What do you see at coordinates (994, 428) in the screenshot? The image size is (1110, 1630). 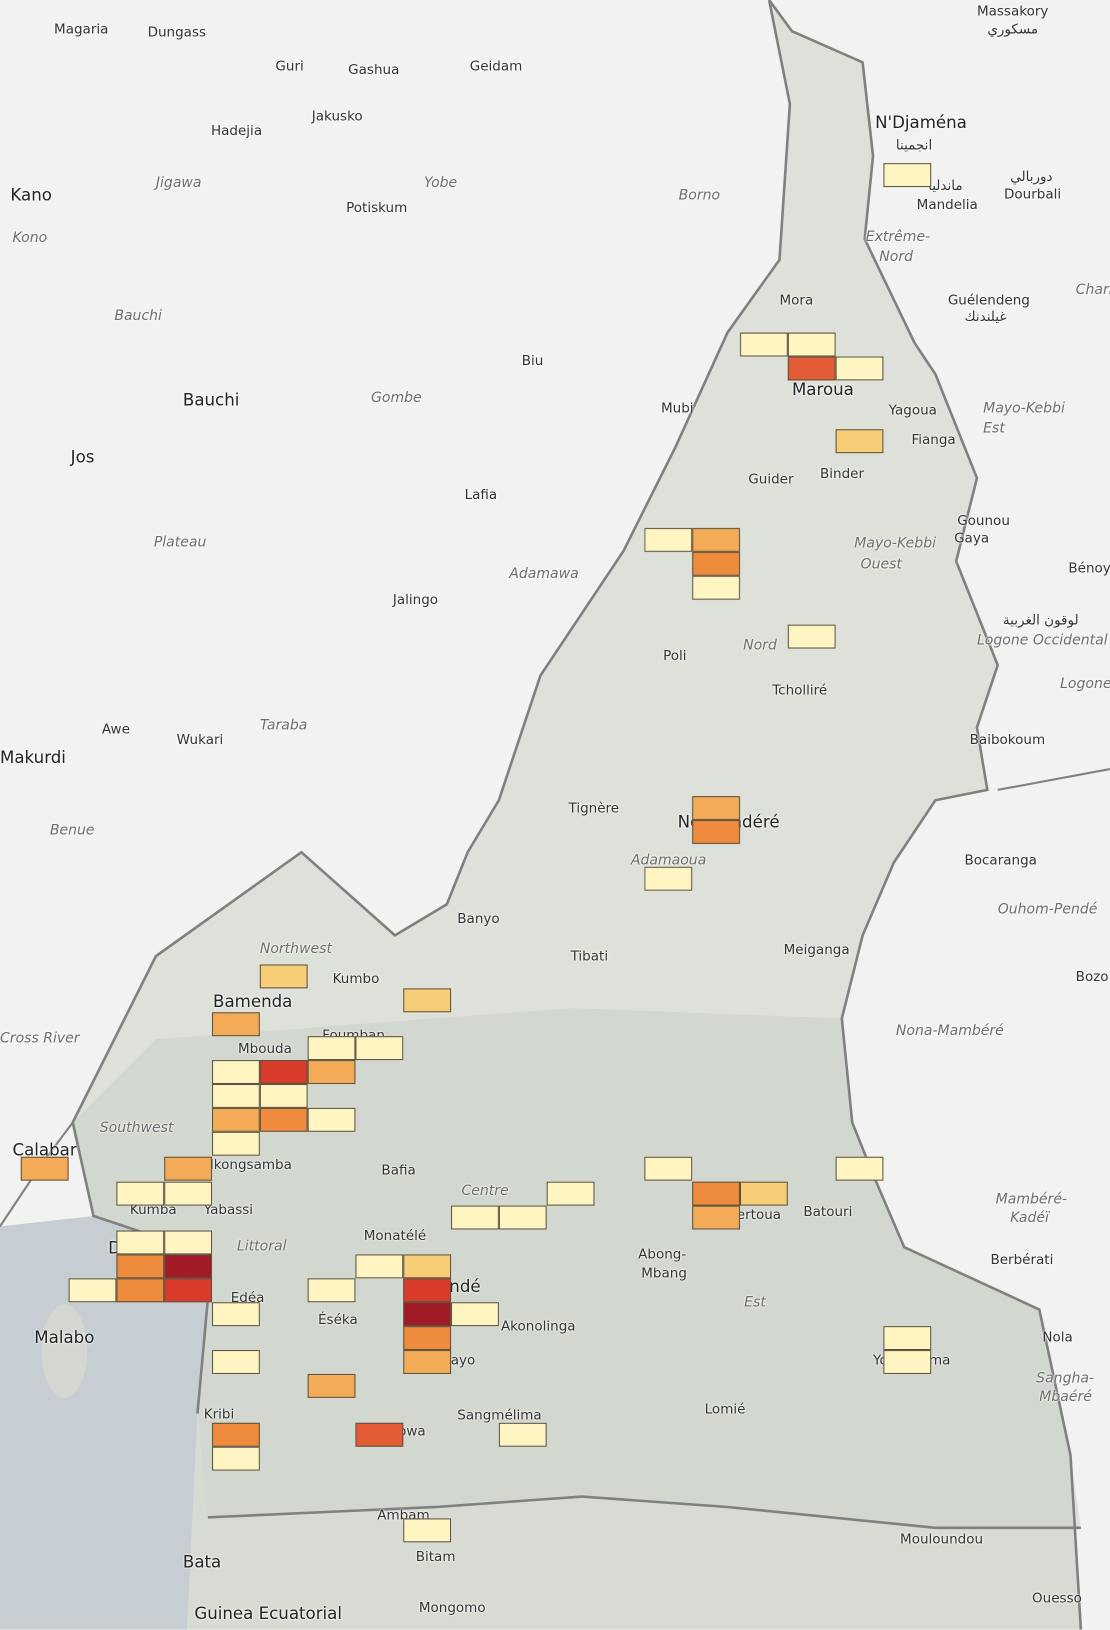 I see `place-label: Est` at bounding box center [994, 428].